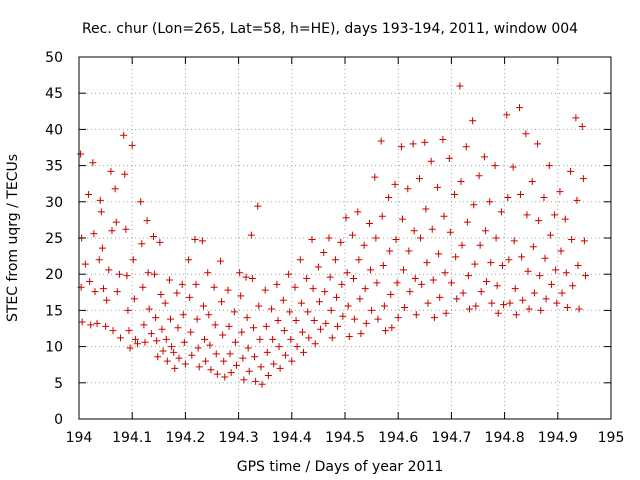 This screenshot has width=640, height=480. What do you see at coordinates (79, 438) in the screenshot?
I see `x-tick-label: 194` at bounding box center [79, 438].